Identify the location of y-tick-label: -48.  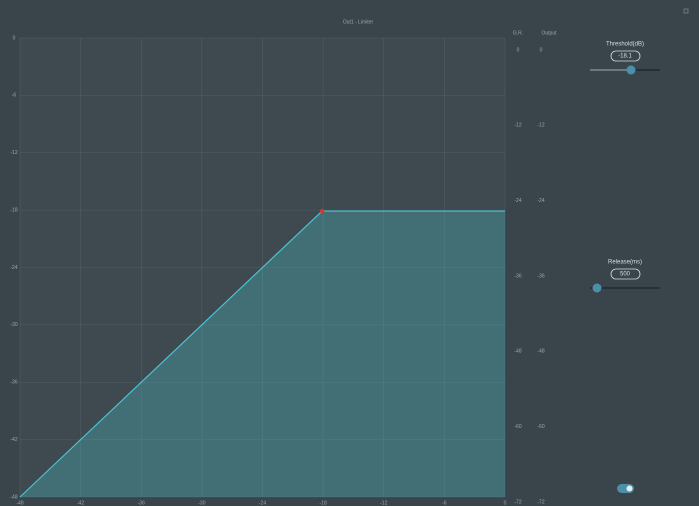
(13, 497).